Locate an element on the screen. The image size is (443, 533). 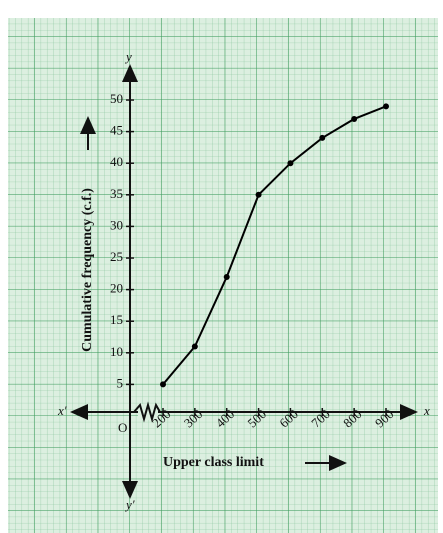
y-tick-label: 40 is located at coordinates (116, 161).